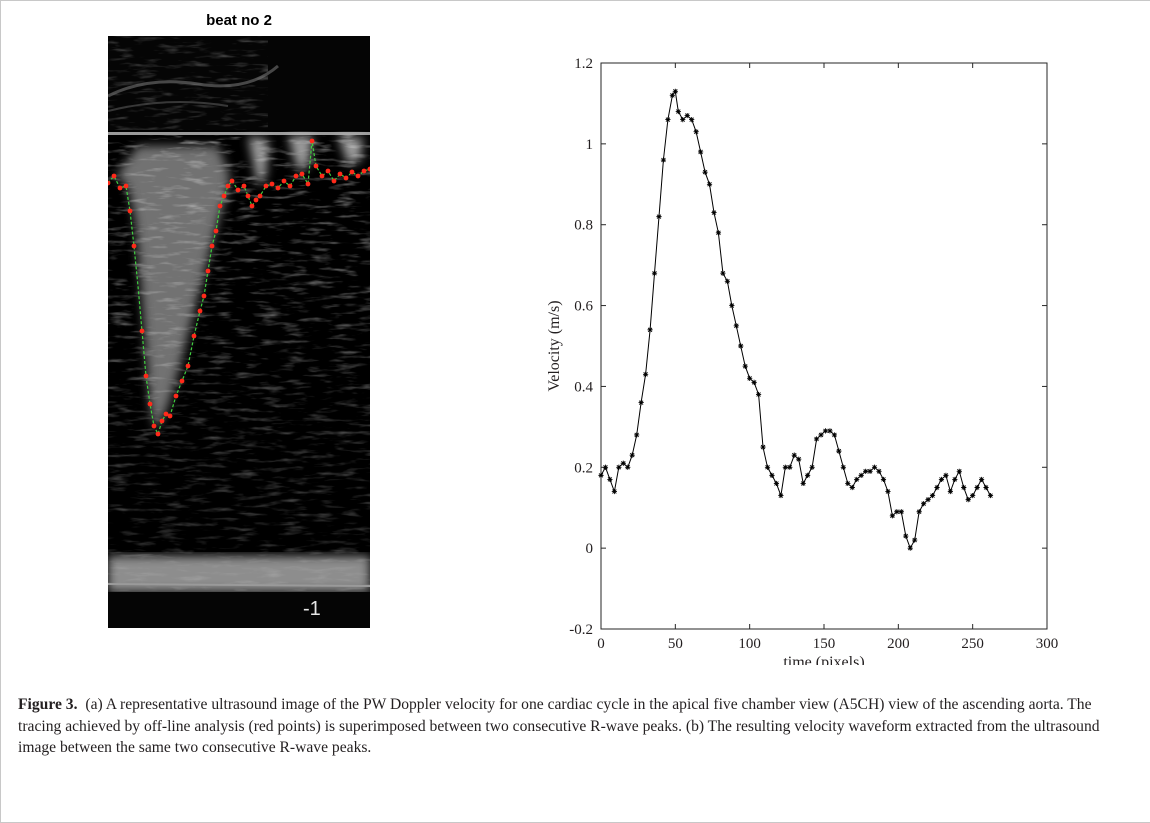 The height and width of the screenshot is (823, 1150). What do you see at coordinates (583, 226) in the screenshot?
I see `y-tick-label: 0.8` at bounding box center [583, 226].